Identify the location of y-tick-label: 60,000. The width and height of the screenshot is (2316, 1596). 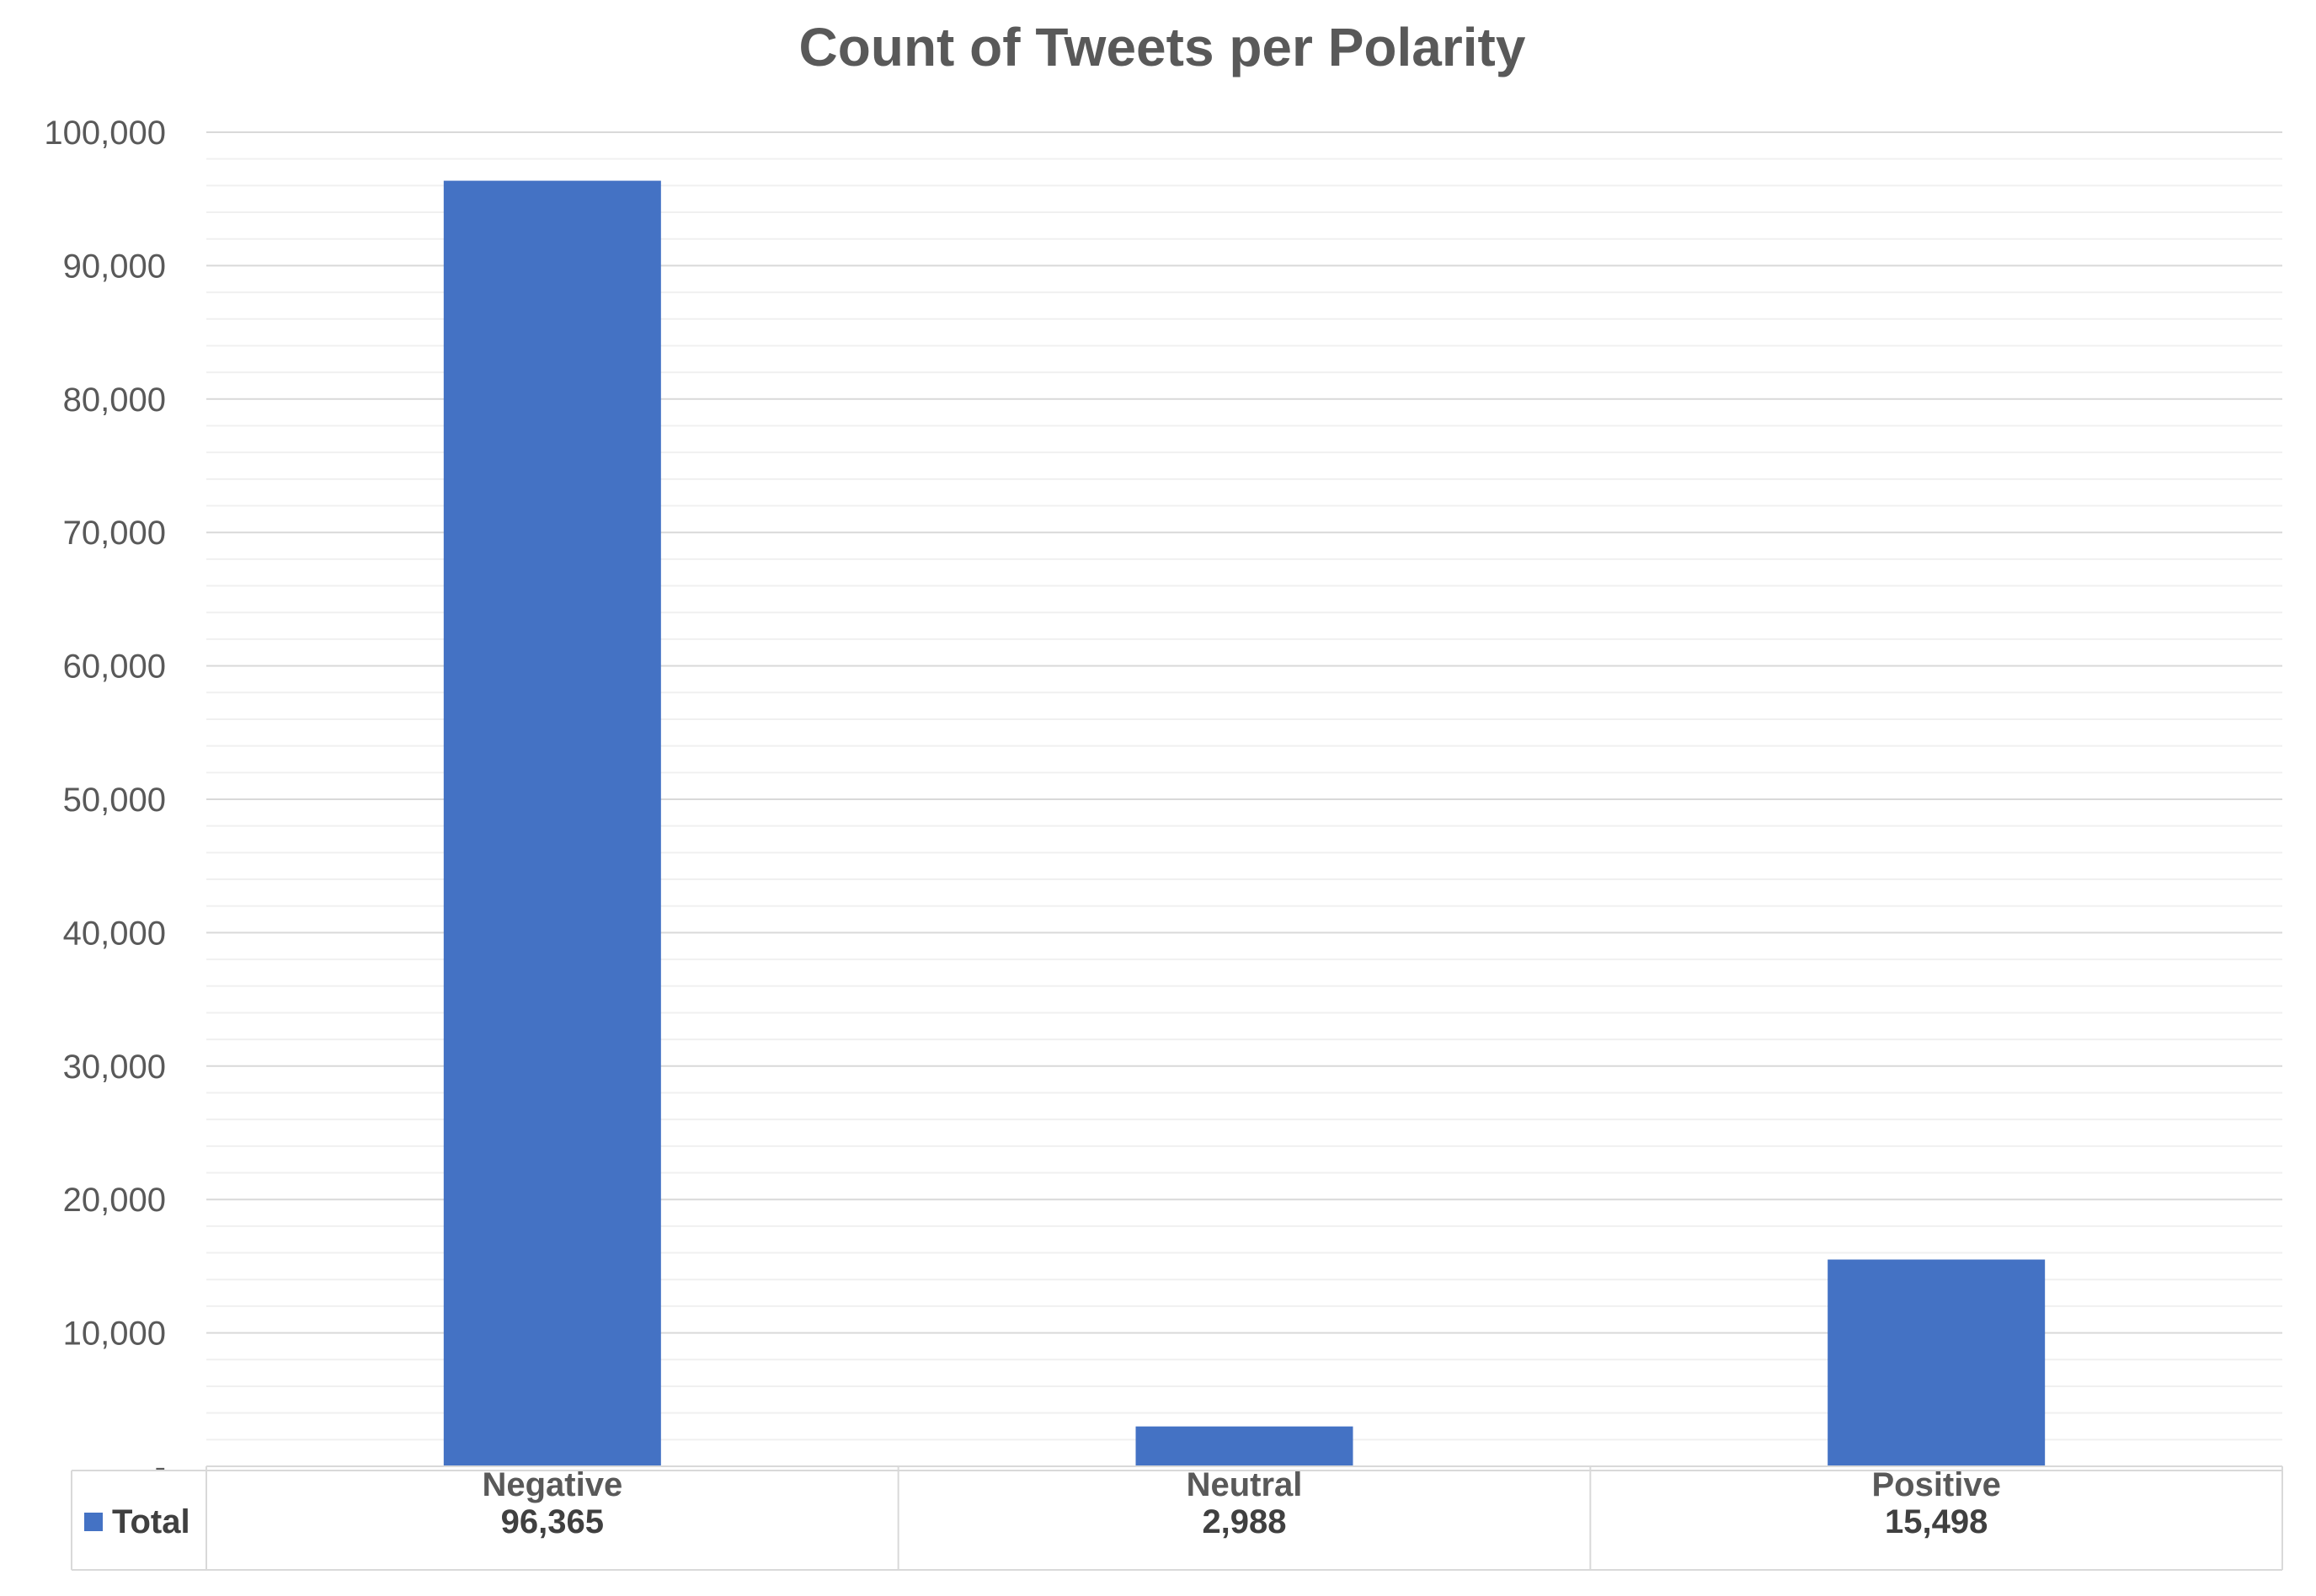
(114, 667).